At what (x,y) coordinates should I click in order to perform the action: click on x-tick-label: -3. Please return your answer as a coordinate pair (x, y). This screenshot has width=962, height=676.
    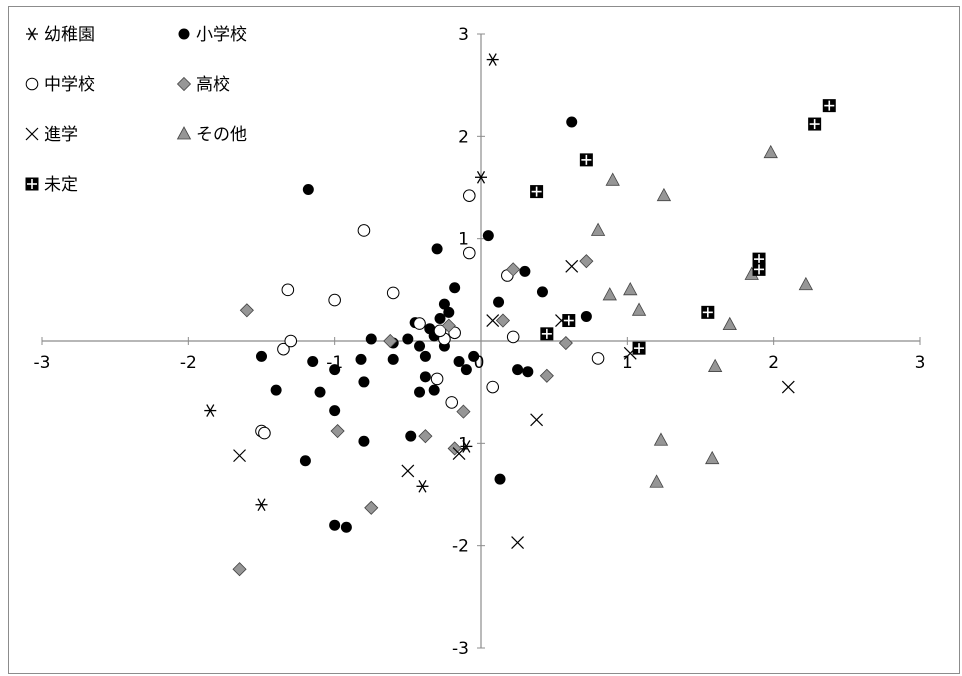
    Looking at the image, I should click on (42, 363).